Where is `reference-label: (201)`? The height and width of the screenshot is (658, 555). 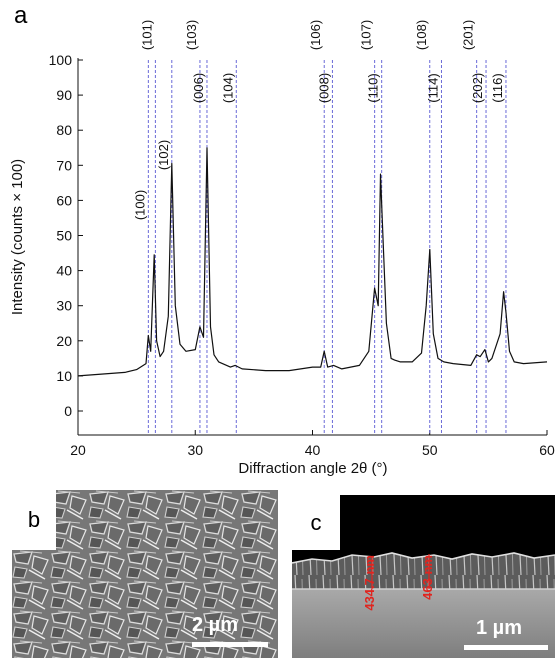
reference-label: (201) is located at coordinates (468, 35).